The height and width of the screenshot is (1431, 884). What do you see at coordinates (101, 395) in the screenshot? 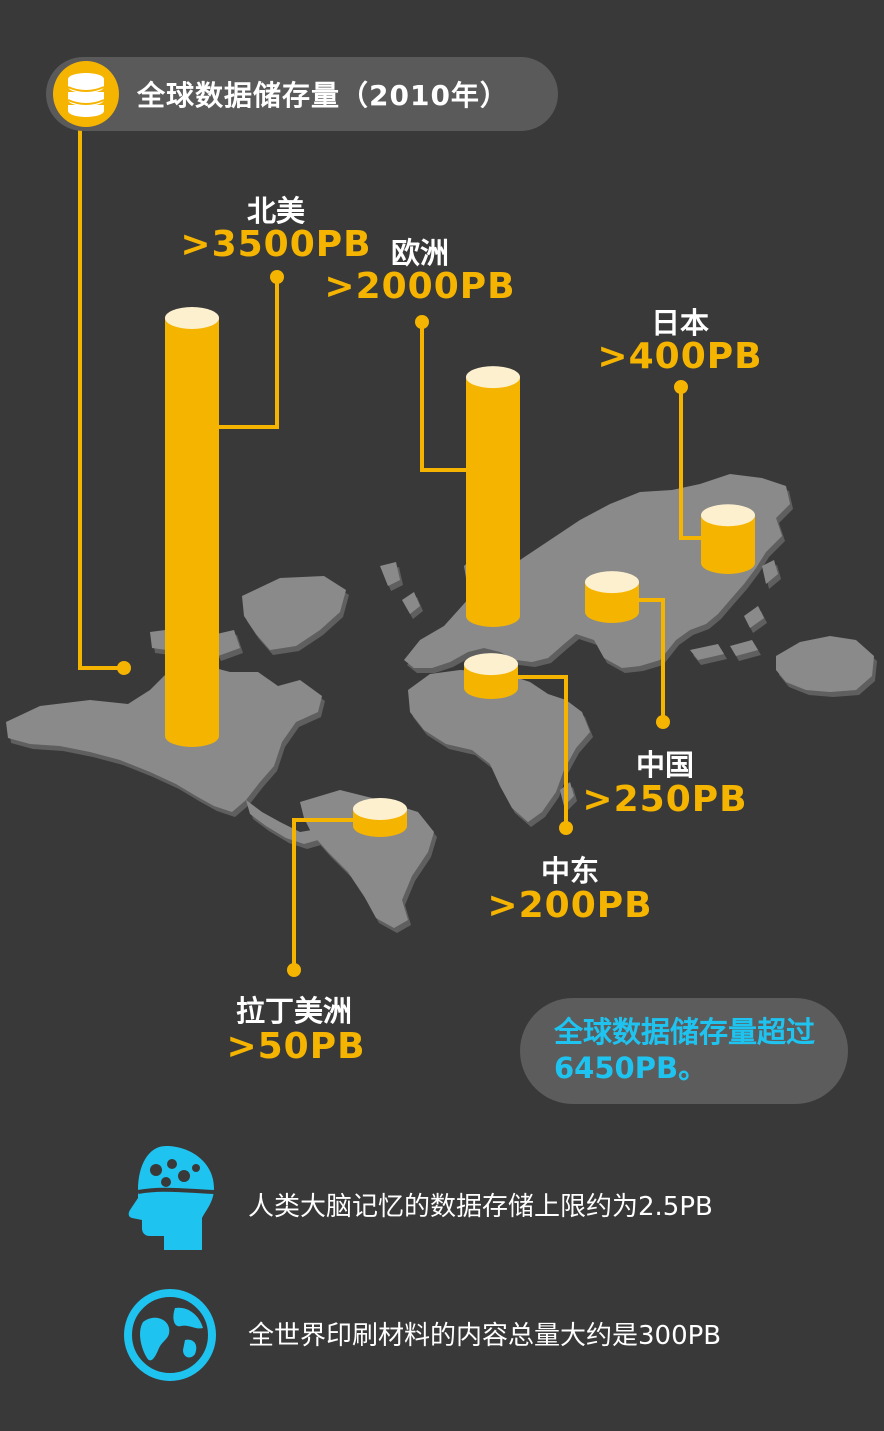
I see `title-leader-line` at bounding box center [101, 395].